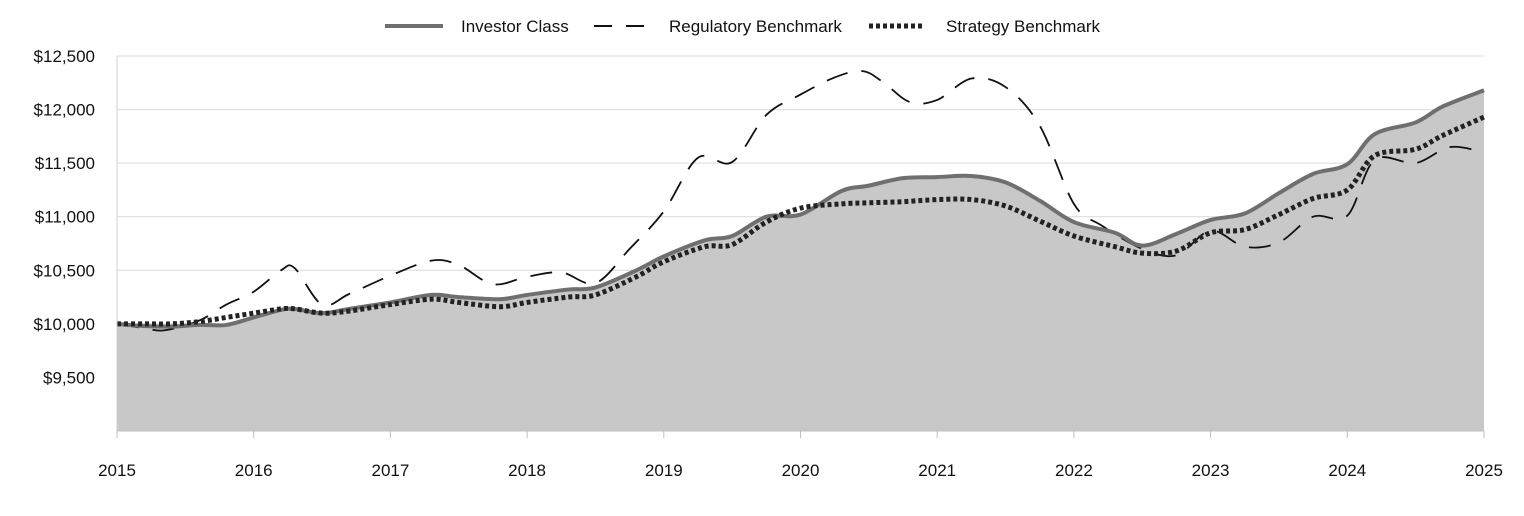 This screenshot has height=516, width=1524. I want to click on y-tick-label: $10,000, so click(64, 324).